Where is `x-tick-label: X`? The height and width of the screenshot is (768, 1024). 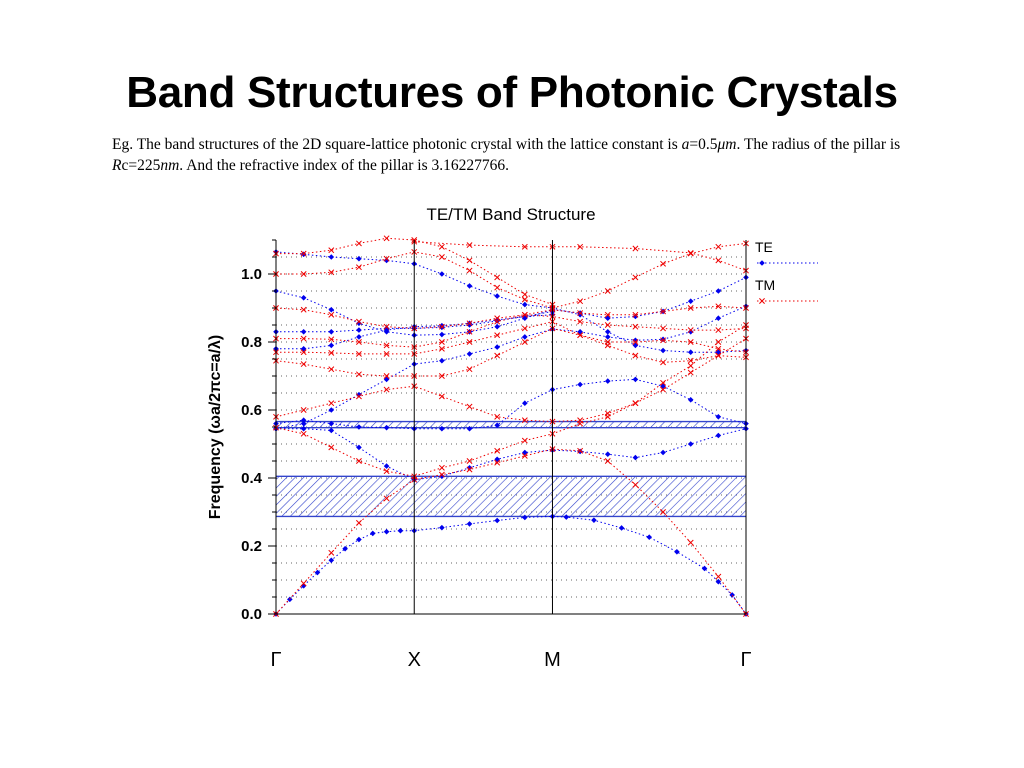
x-tick-label: X is located at coordinates (414, 660).